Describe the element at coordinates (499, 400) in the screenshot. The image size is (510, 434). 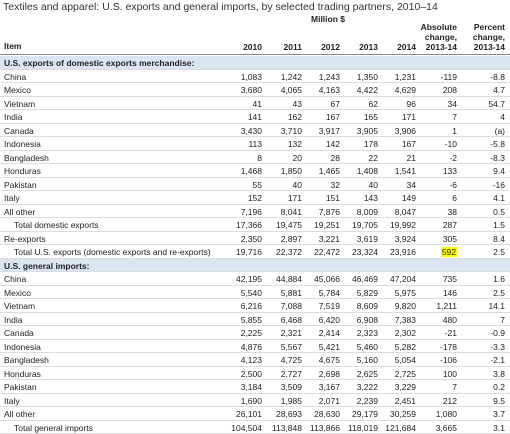
I see `cell-text: 9.5` at that location.